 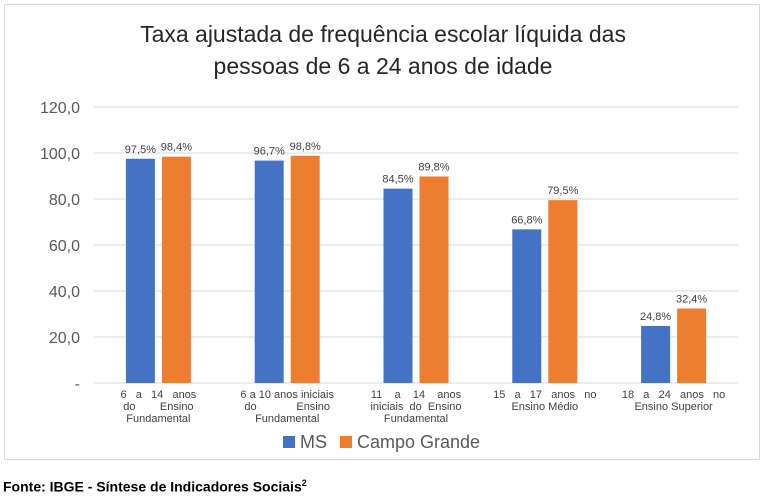 I want to click on y-tick-label: 100,0, so click(x=60, y=154).